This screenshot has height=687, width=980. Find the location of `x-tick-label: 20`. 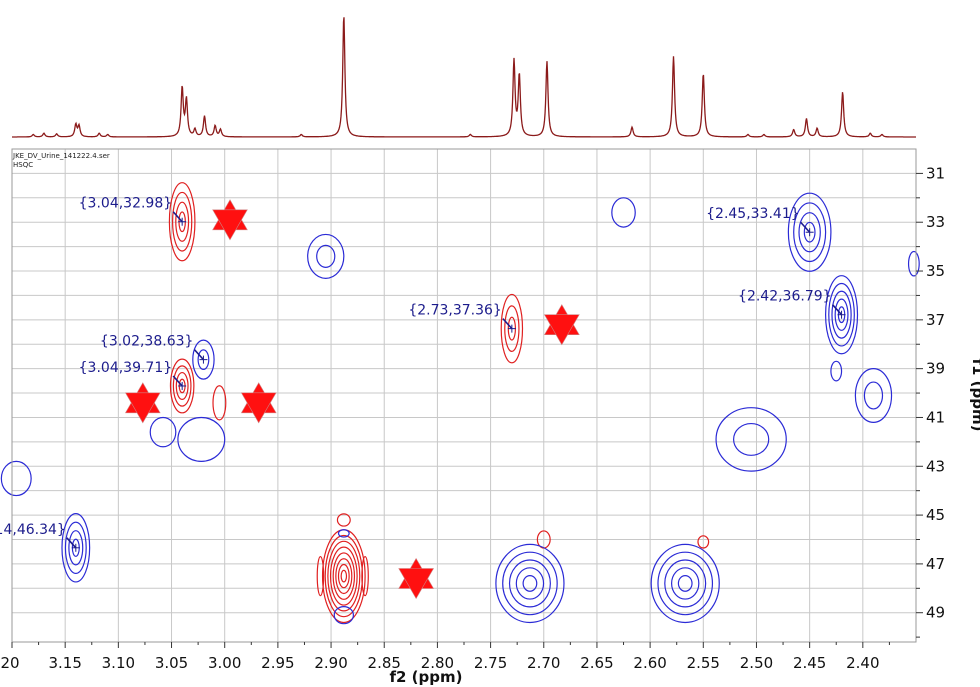

x-tick-label: 20 is located at coordinates (9, 663).